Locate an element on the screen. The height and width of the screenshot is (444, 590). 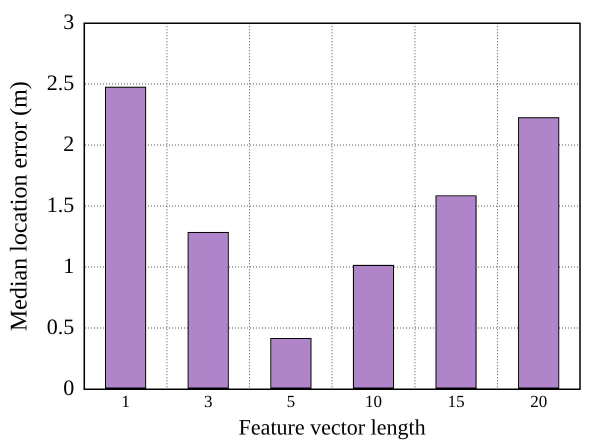
x-axis-title: Feature vector length is located at coordinates (332, 427).